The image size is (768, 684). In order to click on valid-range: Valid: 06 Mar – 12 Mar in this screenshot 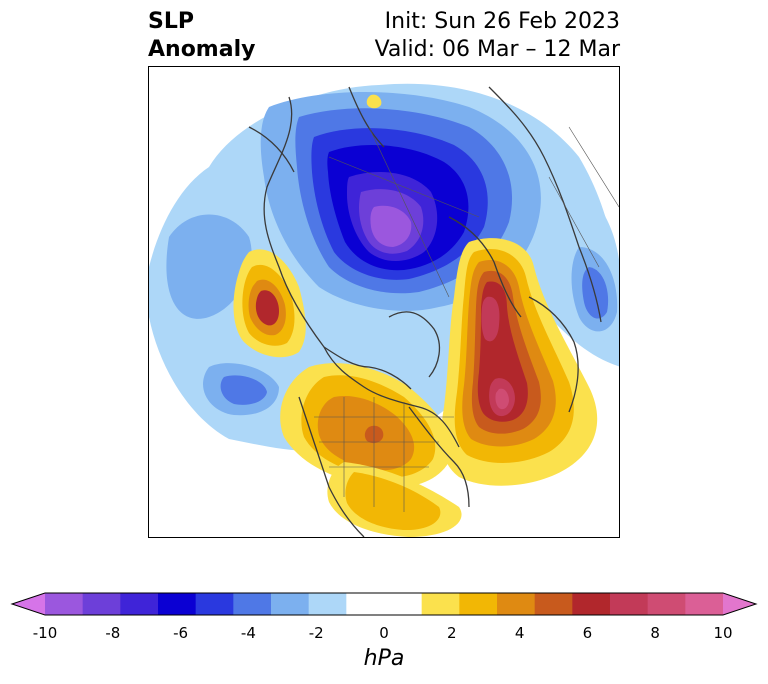, I will do `click(497, 49)`.